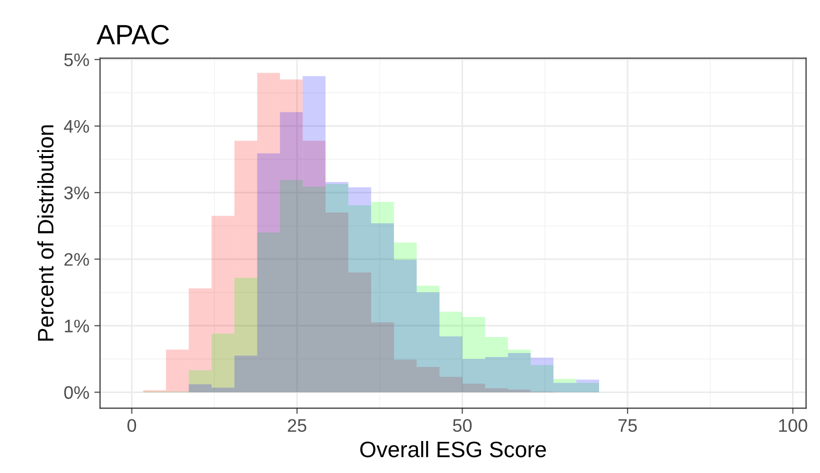 The width and height of the screenshot is (820, 473). What do you see at coordinates (76, 60) in the screenshot?
I see `y-tick-label: 5%` at bounding box center [76, 60].